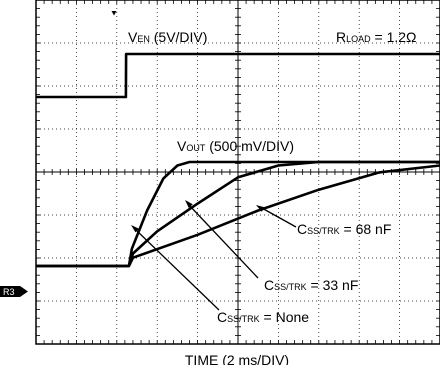 This screenshot has width=440, height=365. What do you see at coordinates (235, 146) in the screenshot?
I see `vout-label: VOUT (500 mV/DIV)` at bounding box center [235, 146].